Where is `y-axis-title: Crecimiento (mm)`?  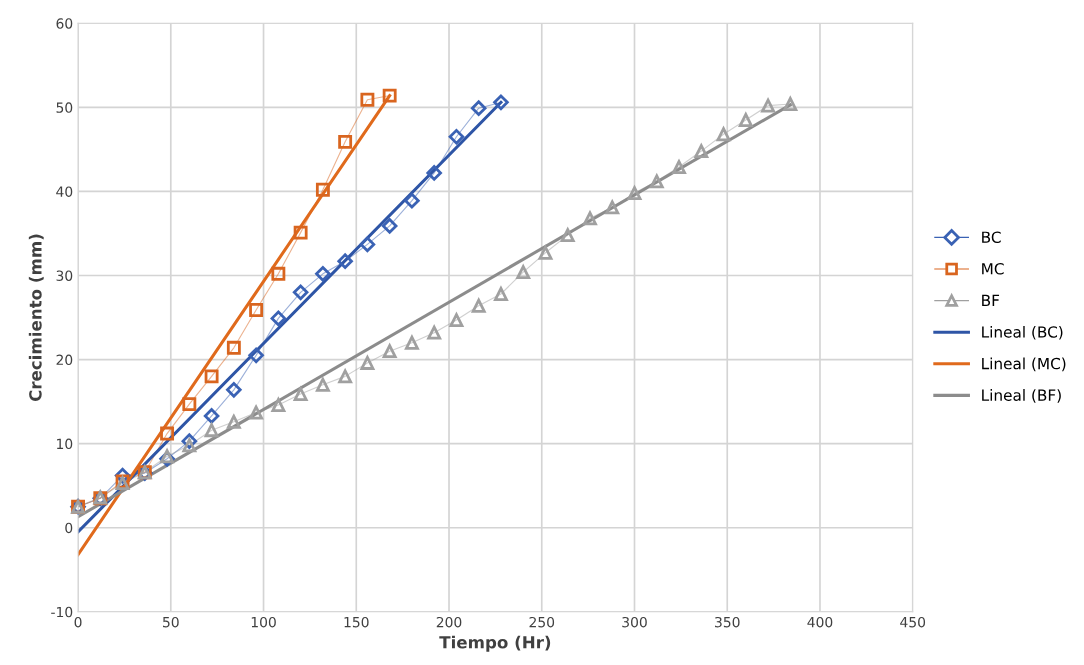 y-axis-title: Crecimiento (mm) is located at coordinates (36, 318).